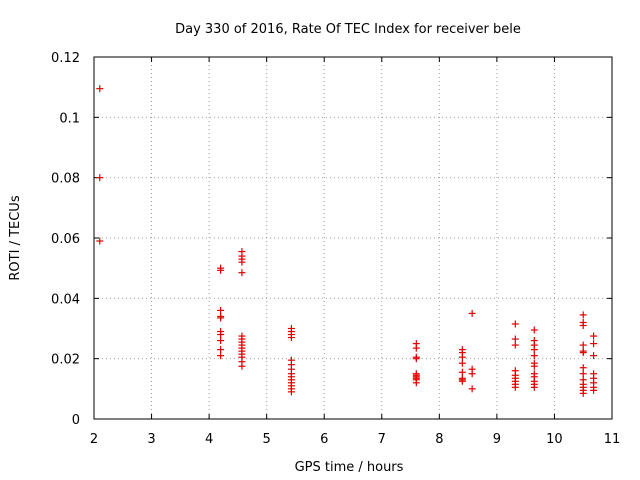 Image resolution: width=640 pixels, height=480 pixels. I want to click on x-axis-label: GPS time / hours, so click(349, 467).